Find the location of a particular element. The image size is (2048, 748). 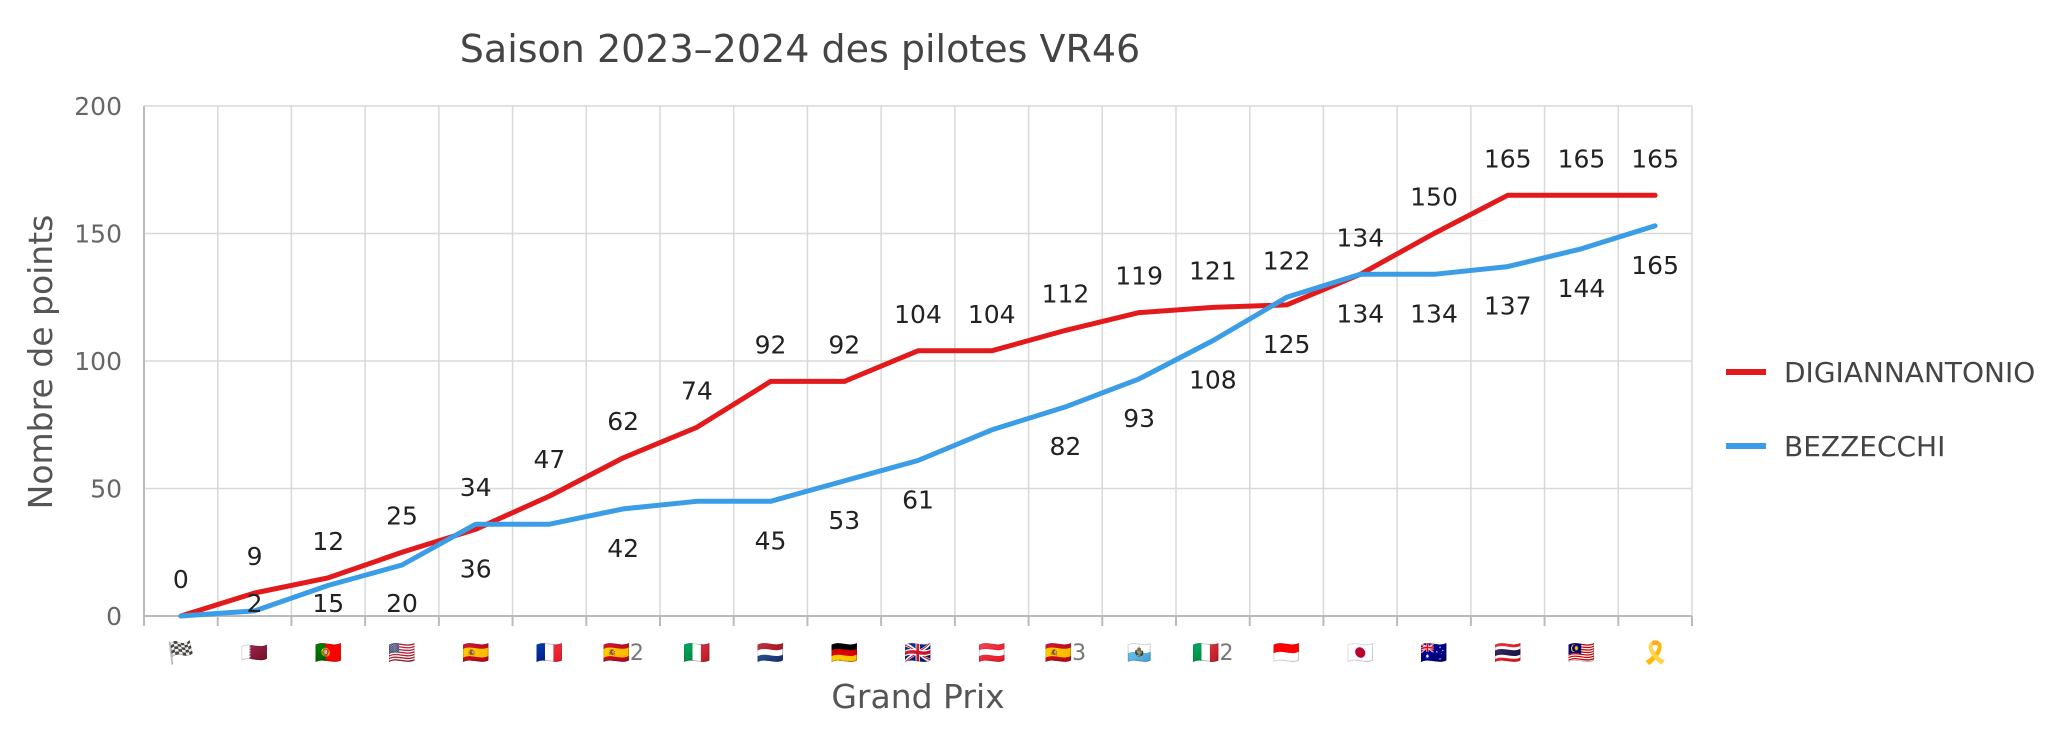

data-label-digiannantonio: 0 is located at coordinates (181, 579).